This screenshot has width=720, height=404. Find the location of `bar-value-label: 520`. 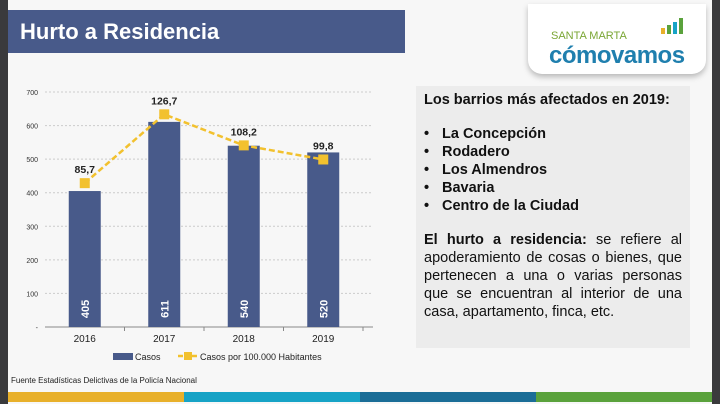

bar-value-label: 520 is located at coordinates (324, 309).